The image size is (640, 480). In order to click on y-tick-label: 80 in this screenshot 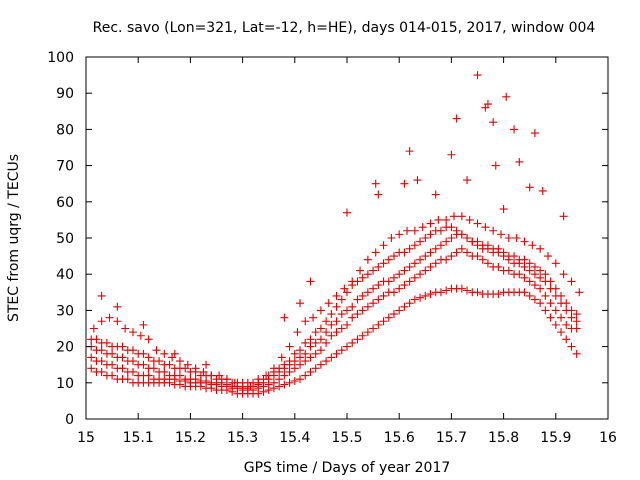, I will do `click(65, 130)`.